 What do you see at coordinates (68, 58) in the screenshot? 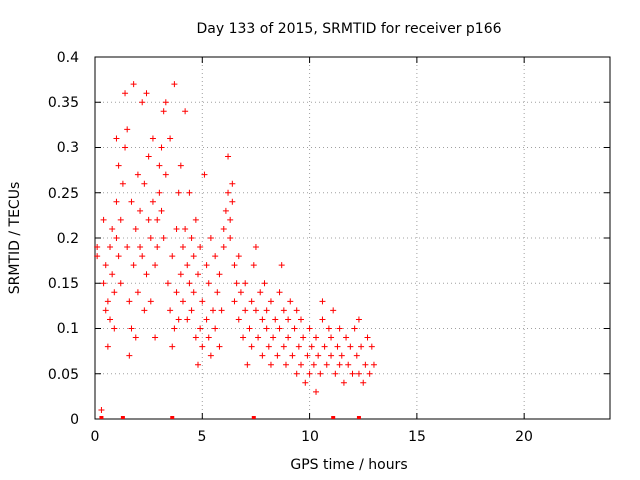
I see `y-tick-label: 0.4` at bounding box center [68, 58].